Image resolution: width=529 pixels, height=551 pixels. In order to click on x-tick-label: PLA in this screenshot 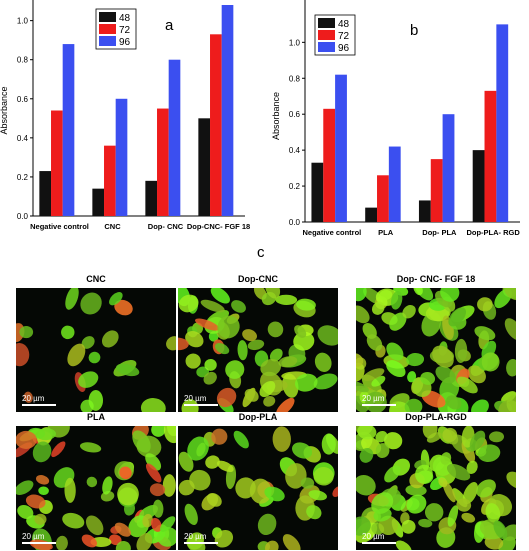, I will do `click(386, 232)`.